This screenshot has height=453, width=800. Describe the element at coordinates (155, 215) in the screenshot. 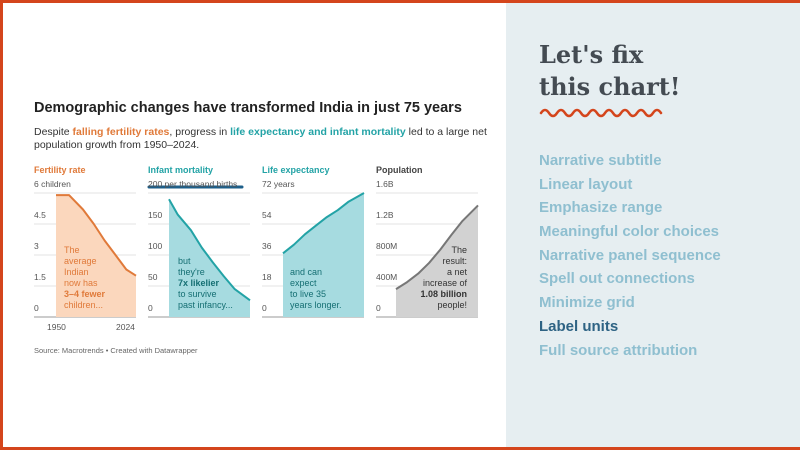

I see `tick-label: 150` at that location.